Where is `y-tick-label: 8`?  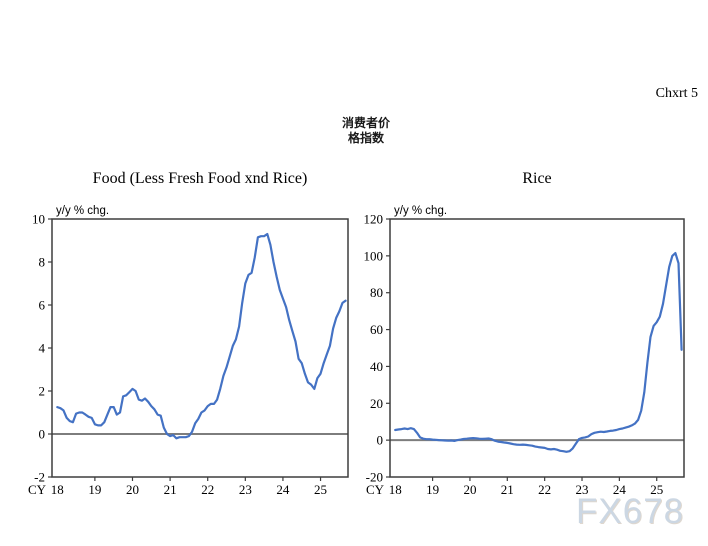 y-tick-label: 8 is located at coordinates (42, 262).